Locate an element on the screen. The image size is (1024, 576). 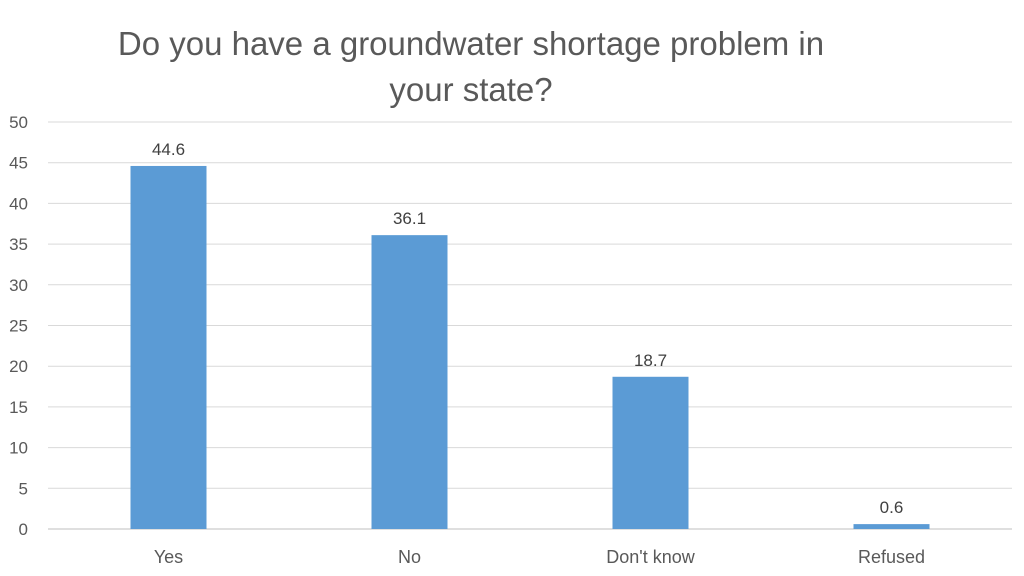
x-category-label: Refused is located at coordinates (891, 557).